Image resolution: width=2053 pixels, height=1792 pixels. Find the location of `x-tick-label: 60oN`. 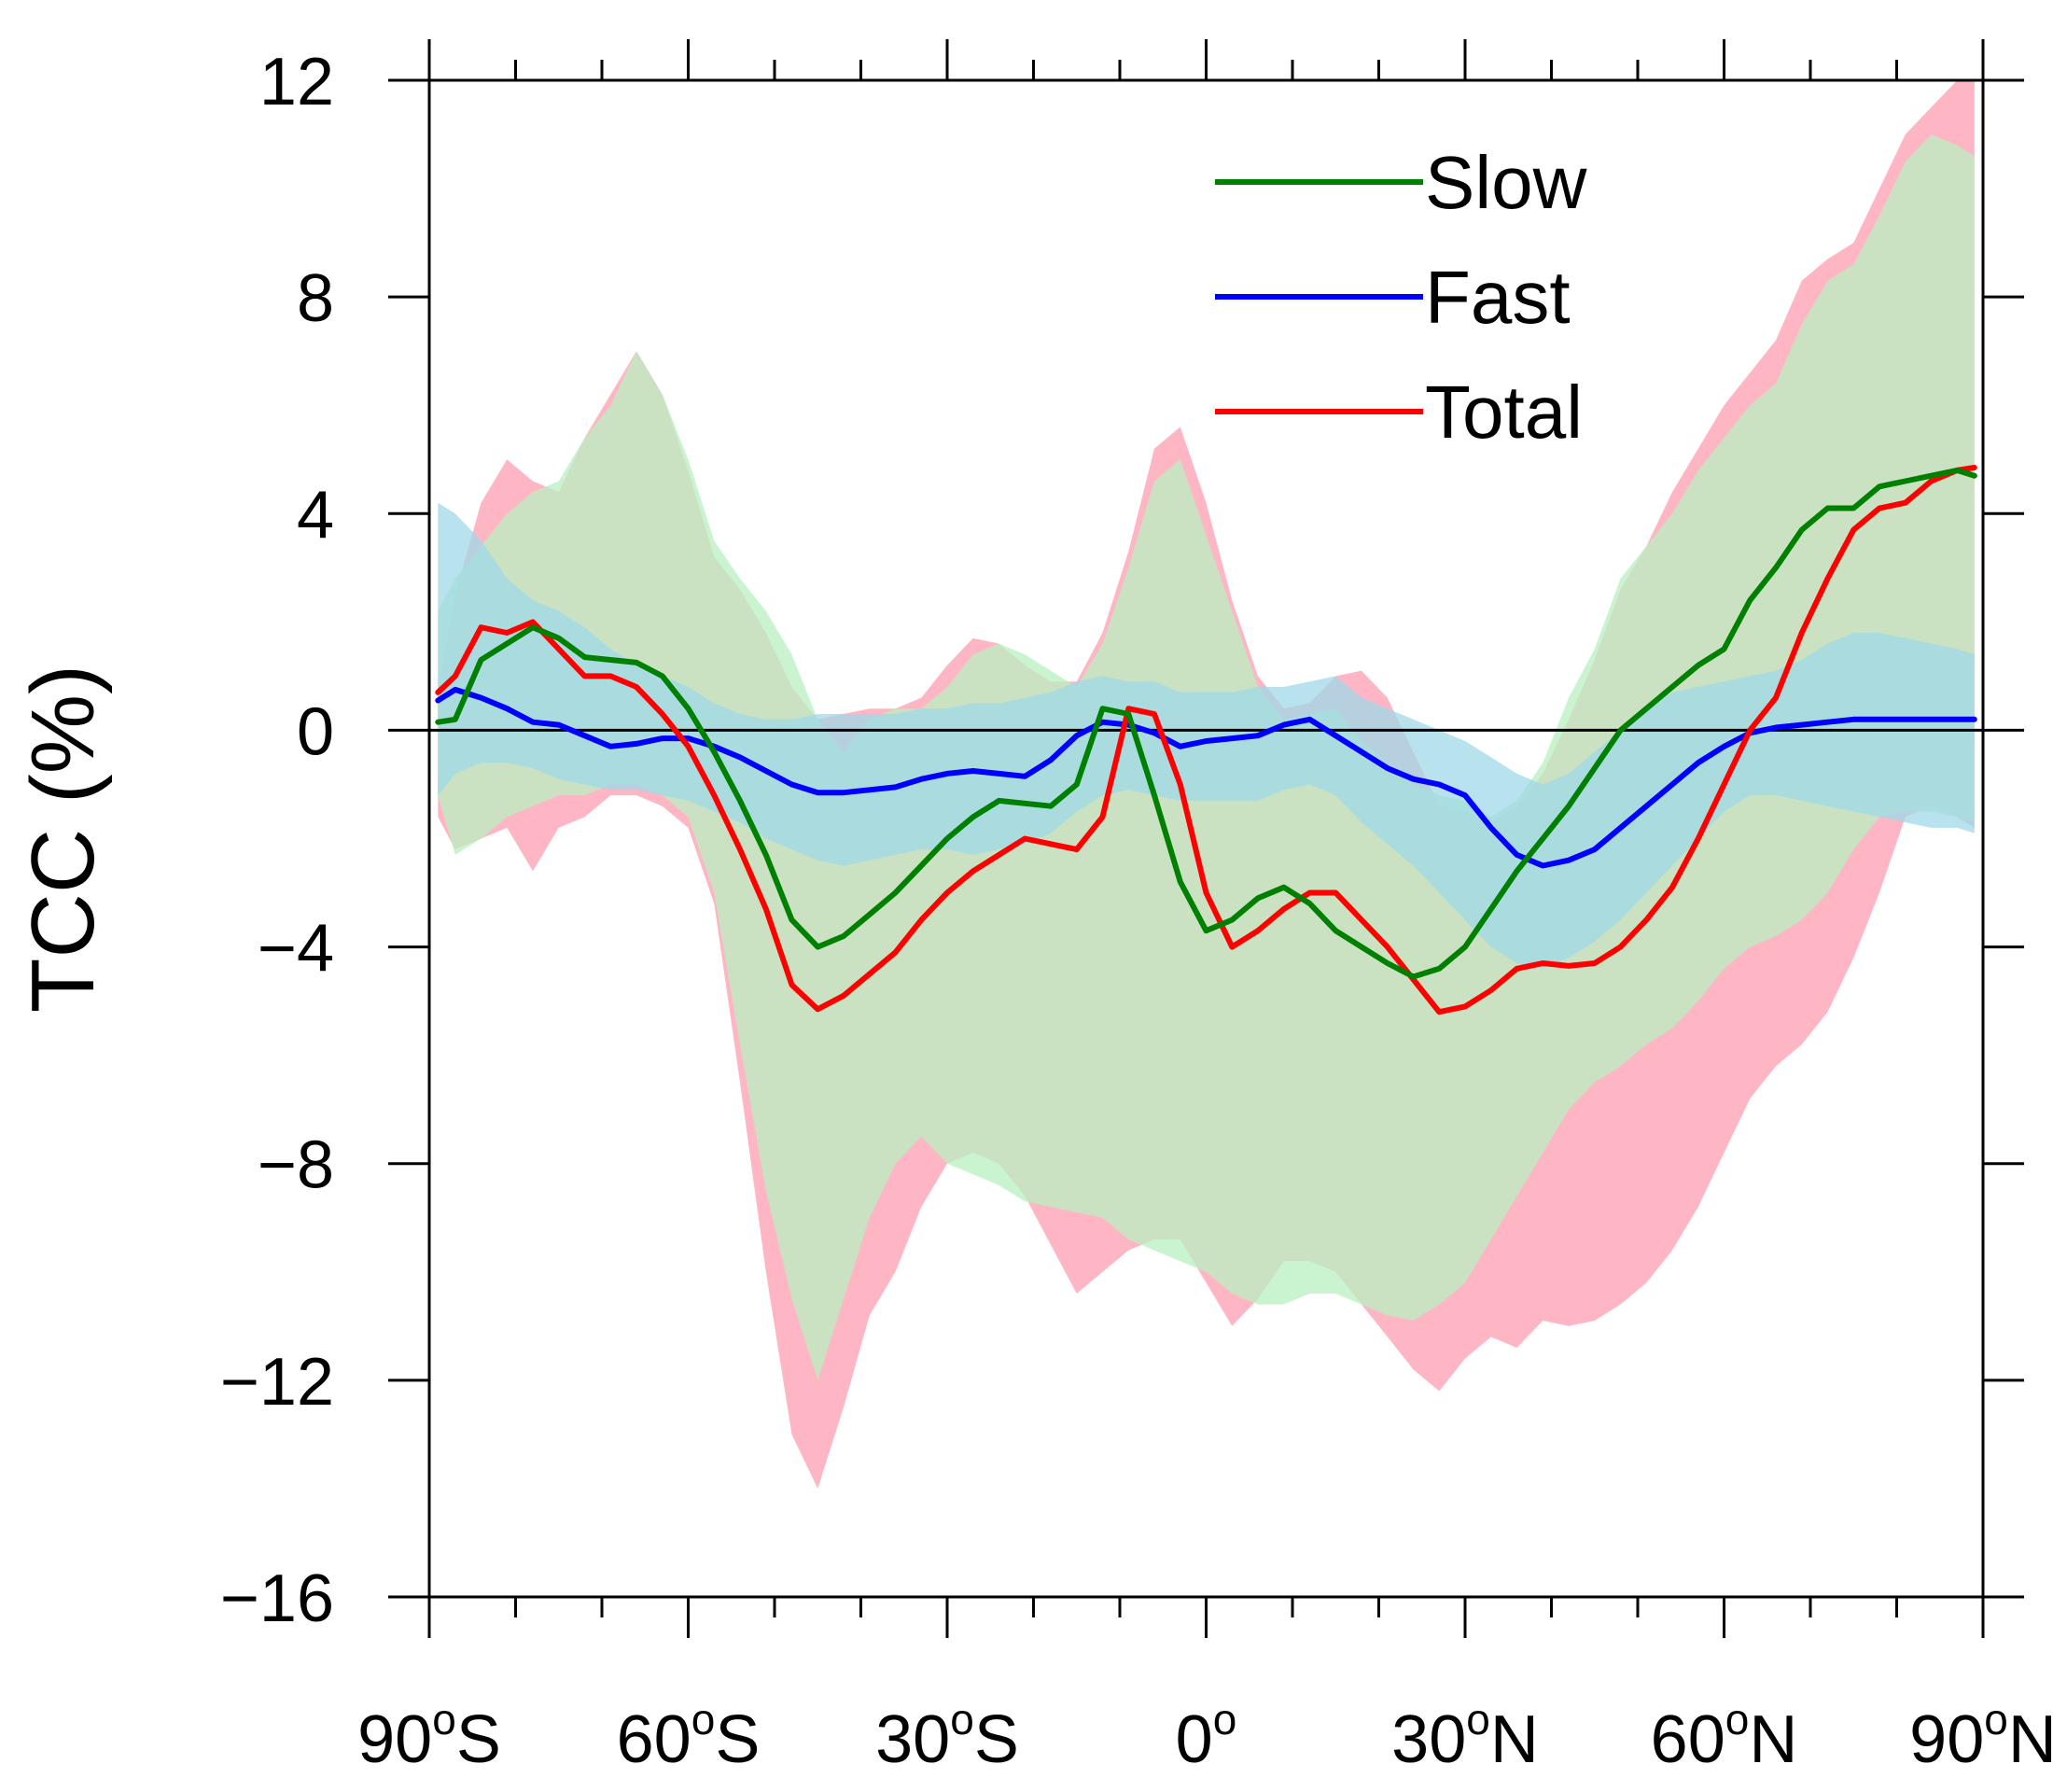

x-tick-label: 60oN is located at coordinates (1724, 1736).